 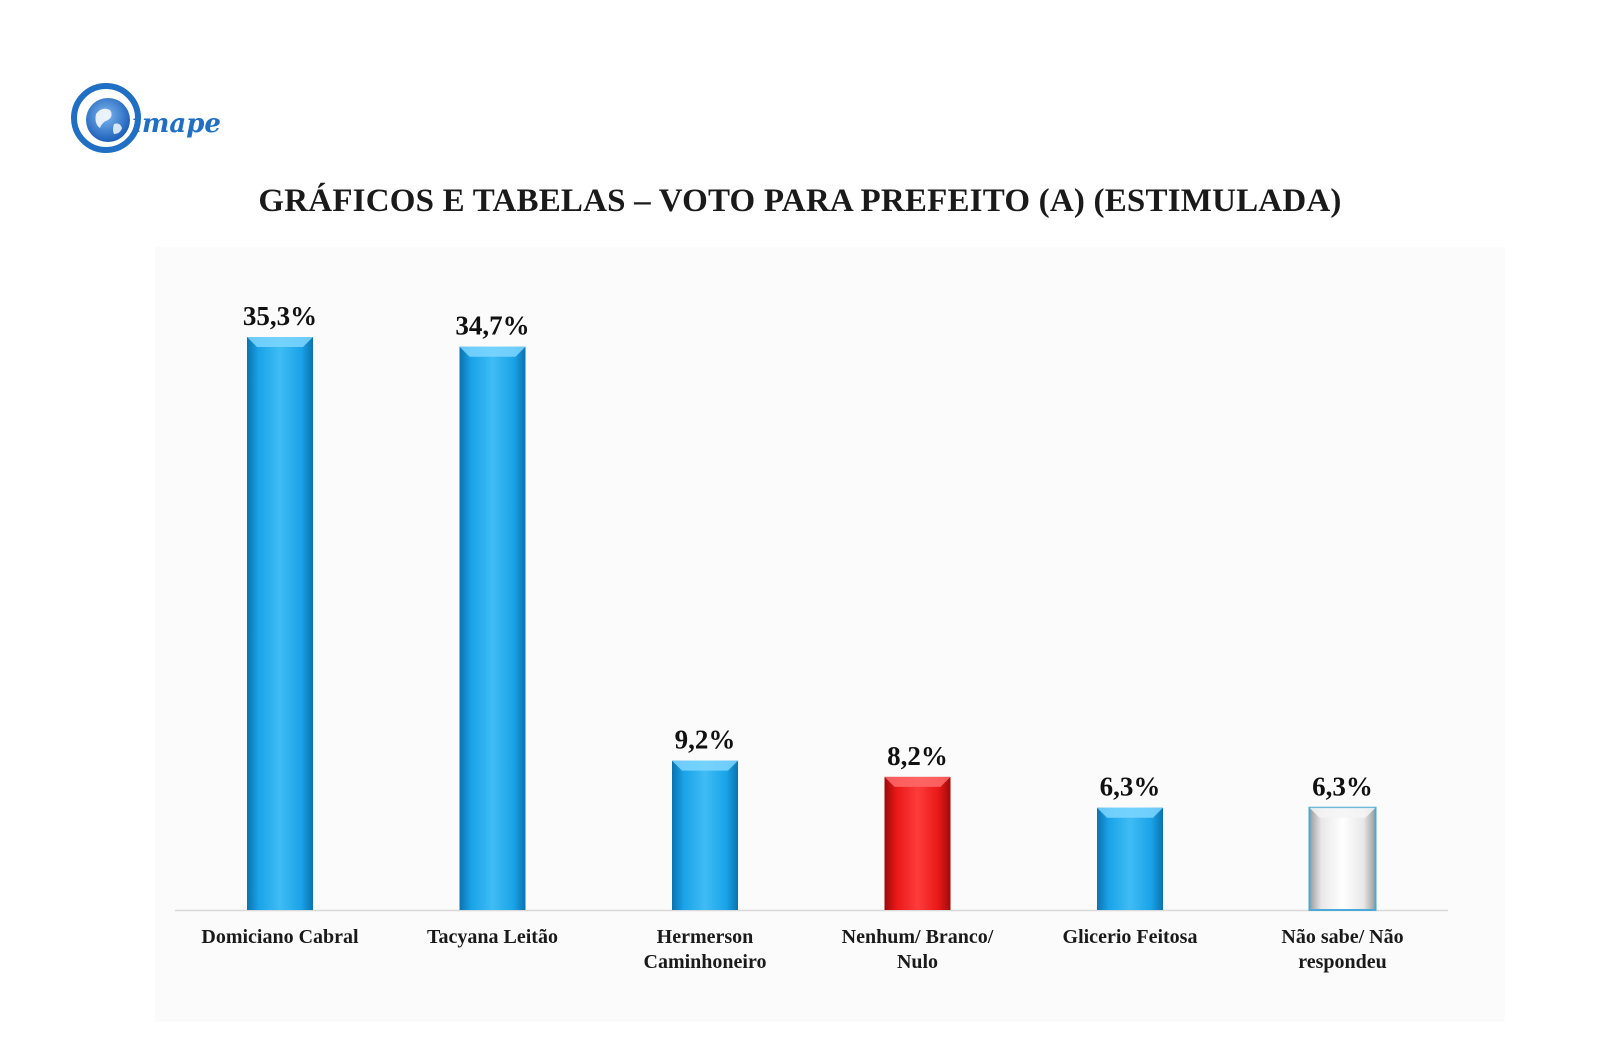 I want to click on category-label-line: Nenhum/ Branco/, so click(x=918, y=937).